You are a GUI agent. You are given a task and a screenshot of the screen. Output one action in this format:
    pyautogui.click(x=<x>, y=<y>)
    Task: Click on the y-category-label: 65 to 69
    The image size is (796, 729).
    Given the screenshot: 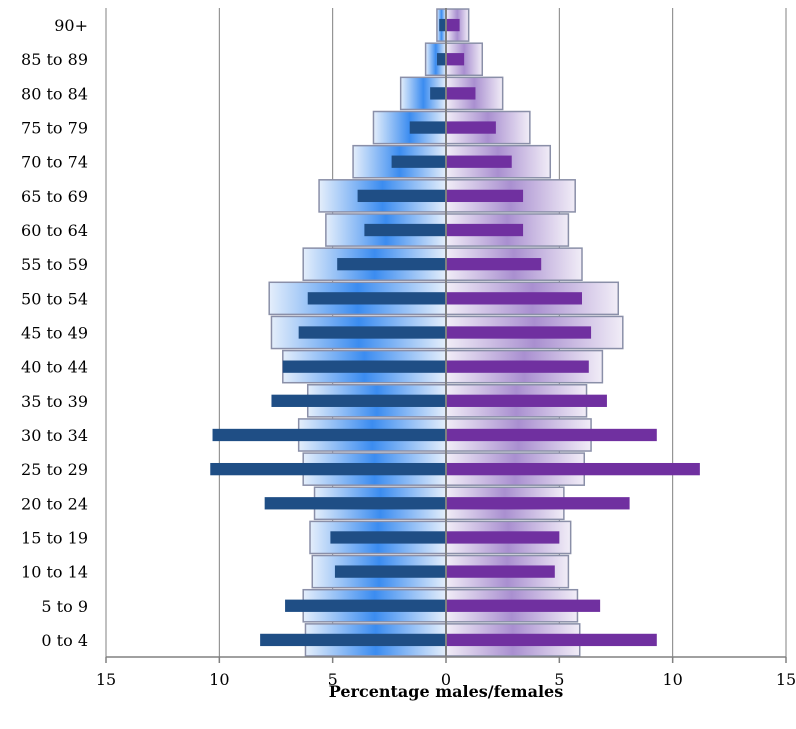 What is the action you would take?
    pyautogui.click(x=54, y=196)
    